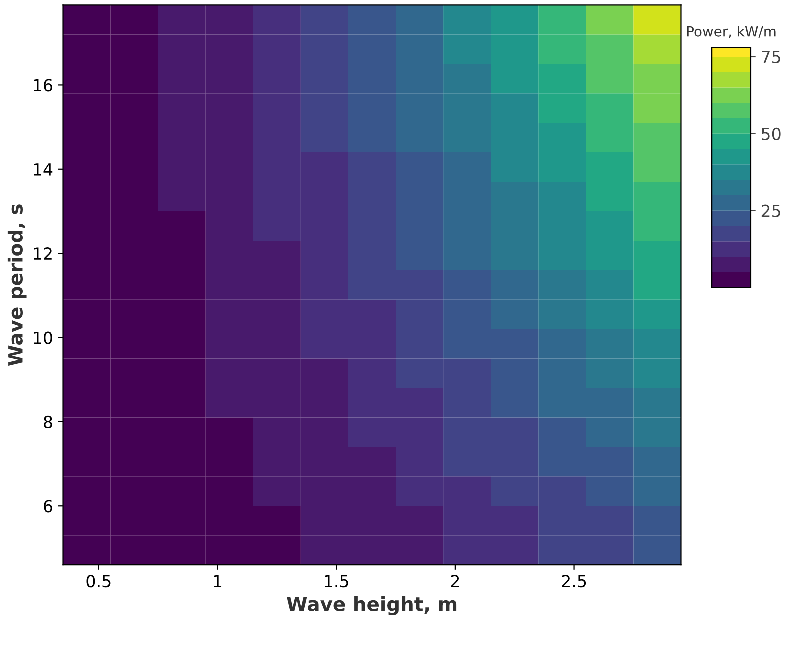  I want to click on x-axis-title: Wave height, m, so click(371, 606).